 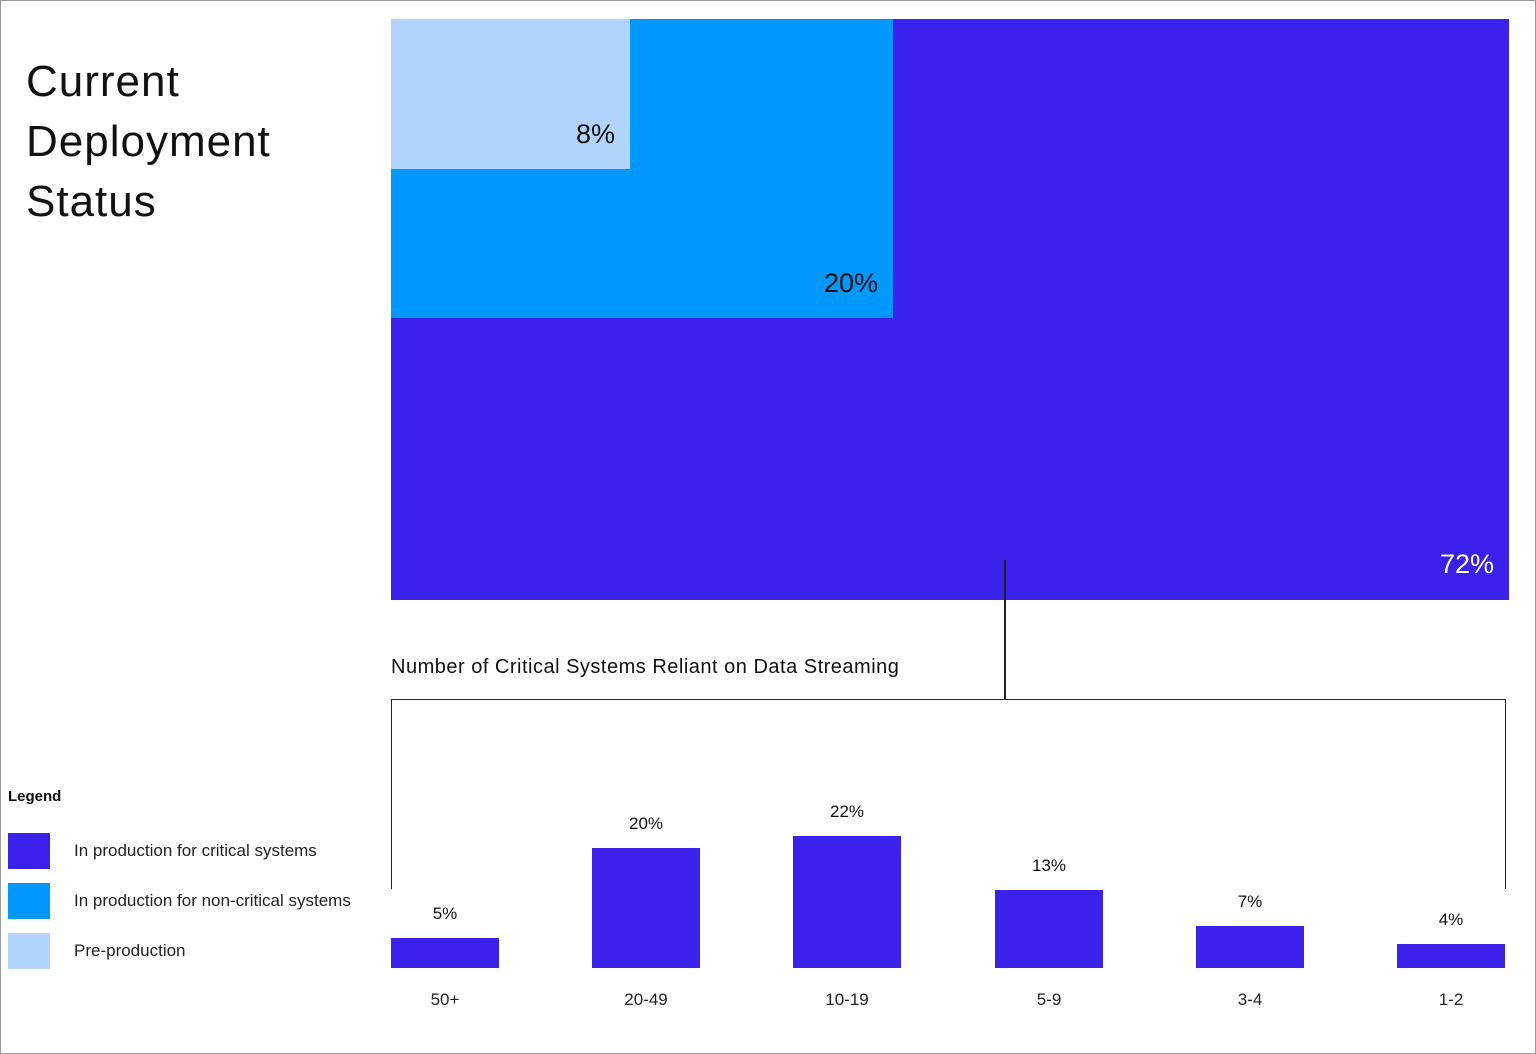 What do you see at coordinates (850, 283) in the screenshot?
I see `tile-non-critical-value: 20%` at bounding box center [850, 283].